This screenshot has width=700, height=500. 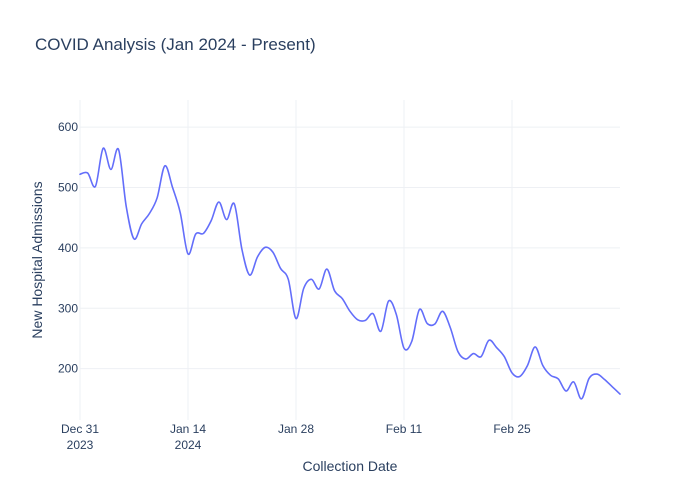 What do you see at coordinates (296, 437) in the screenshot?
I see `x-axis-ticks: Dec 31 2023 Jan 14 2024 Jan 28 Feb 11 Feb 25` at bounding box center [296, 437].